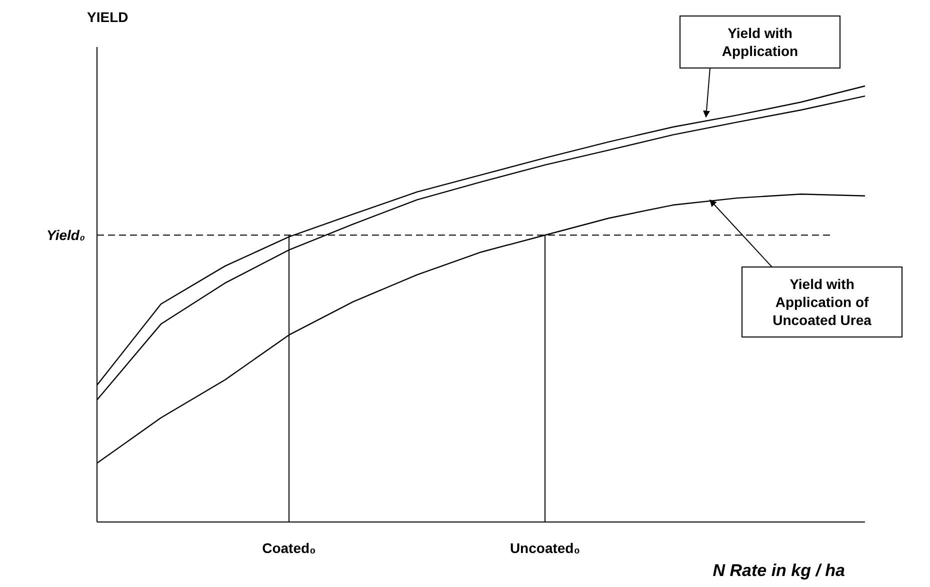  Describe the element at coordinates (545, 548) in the screenshot. I see `x-tick-label: Uncoated₀` at that location.